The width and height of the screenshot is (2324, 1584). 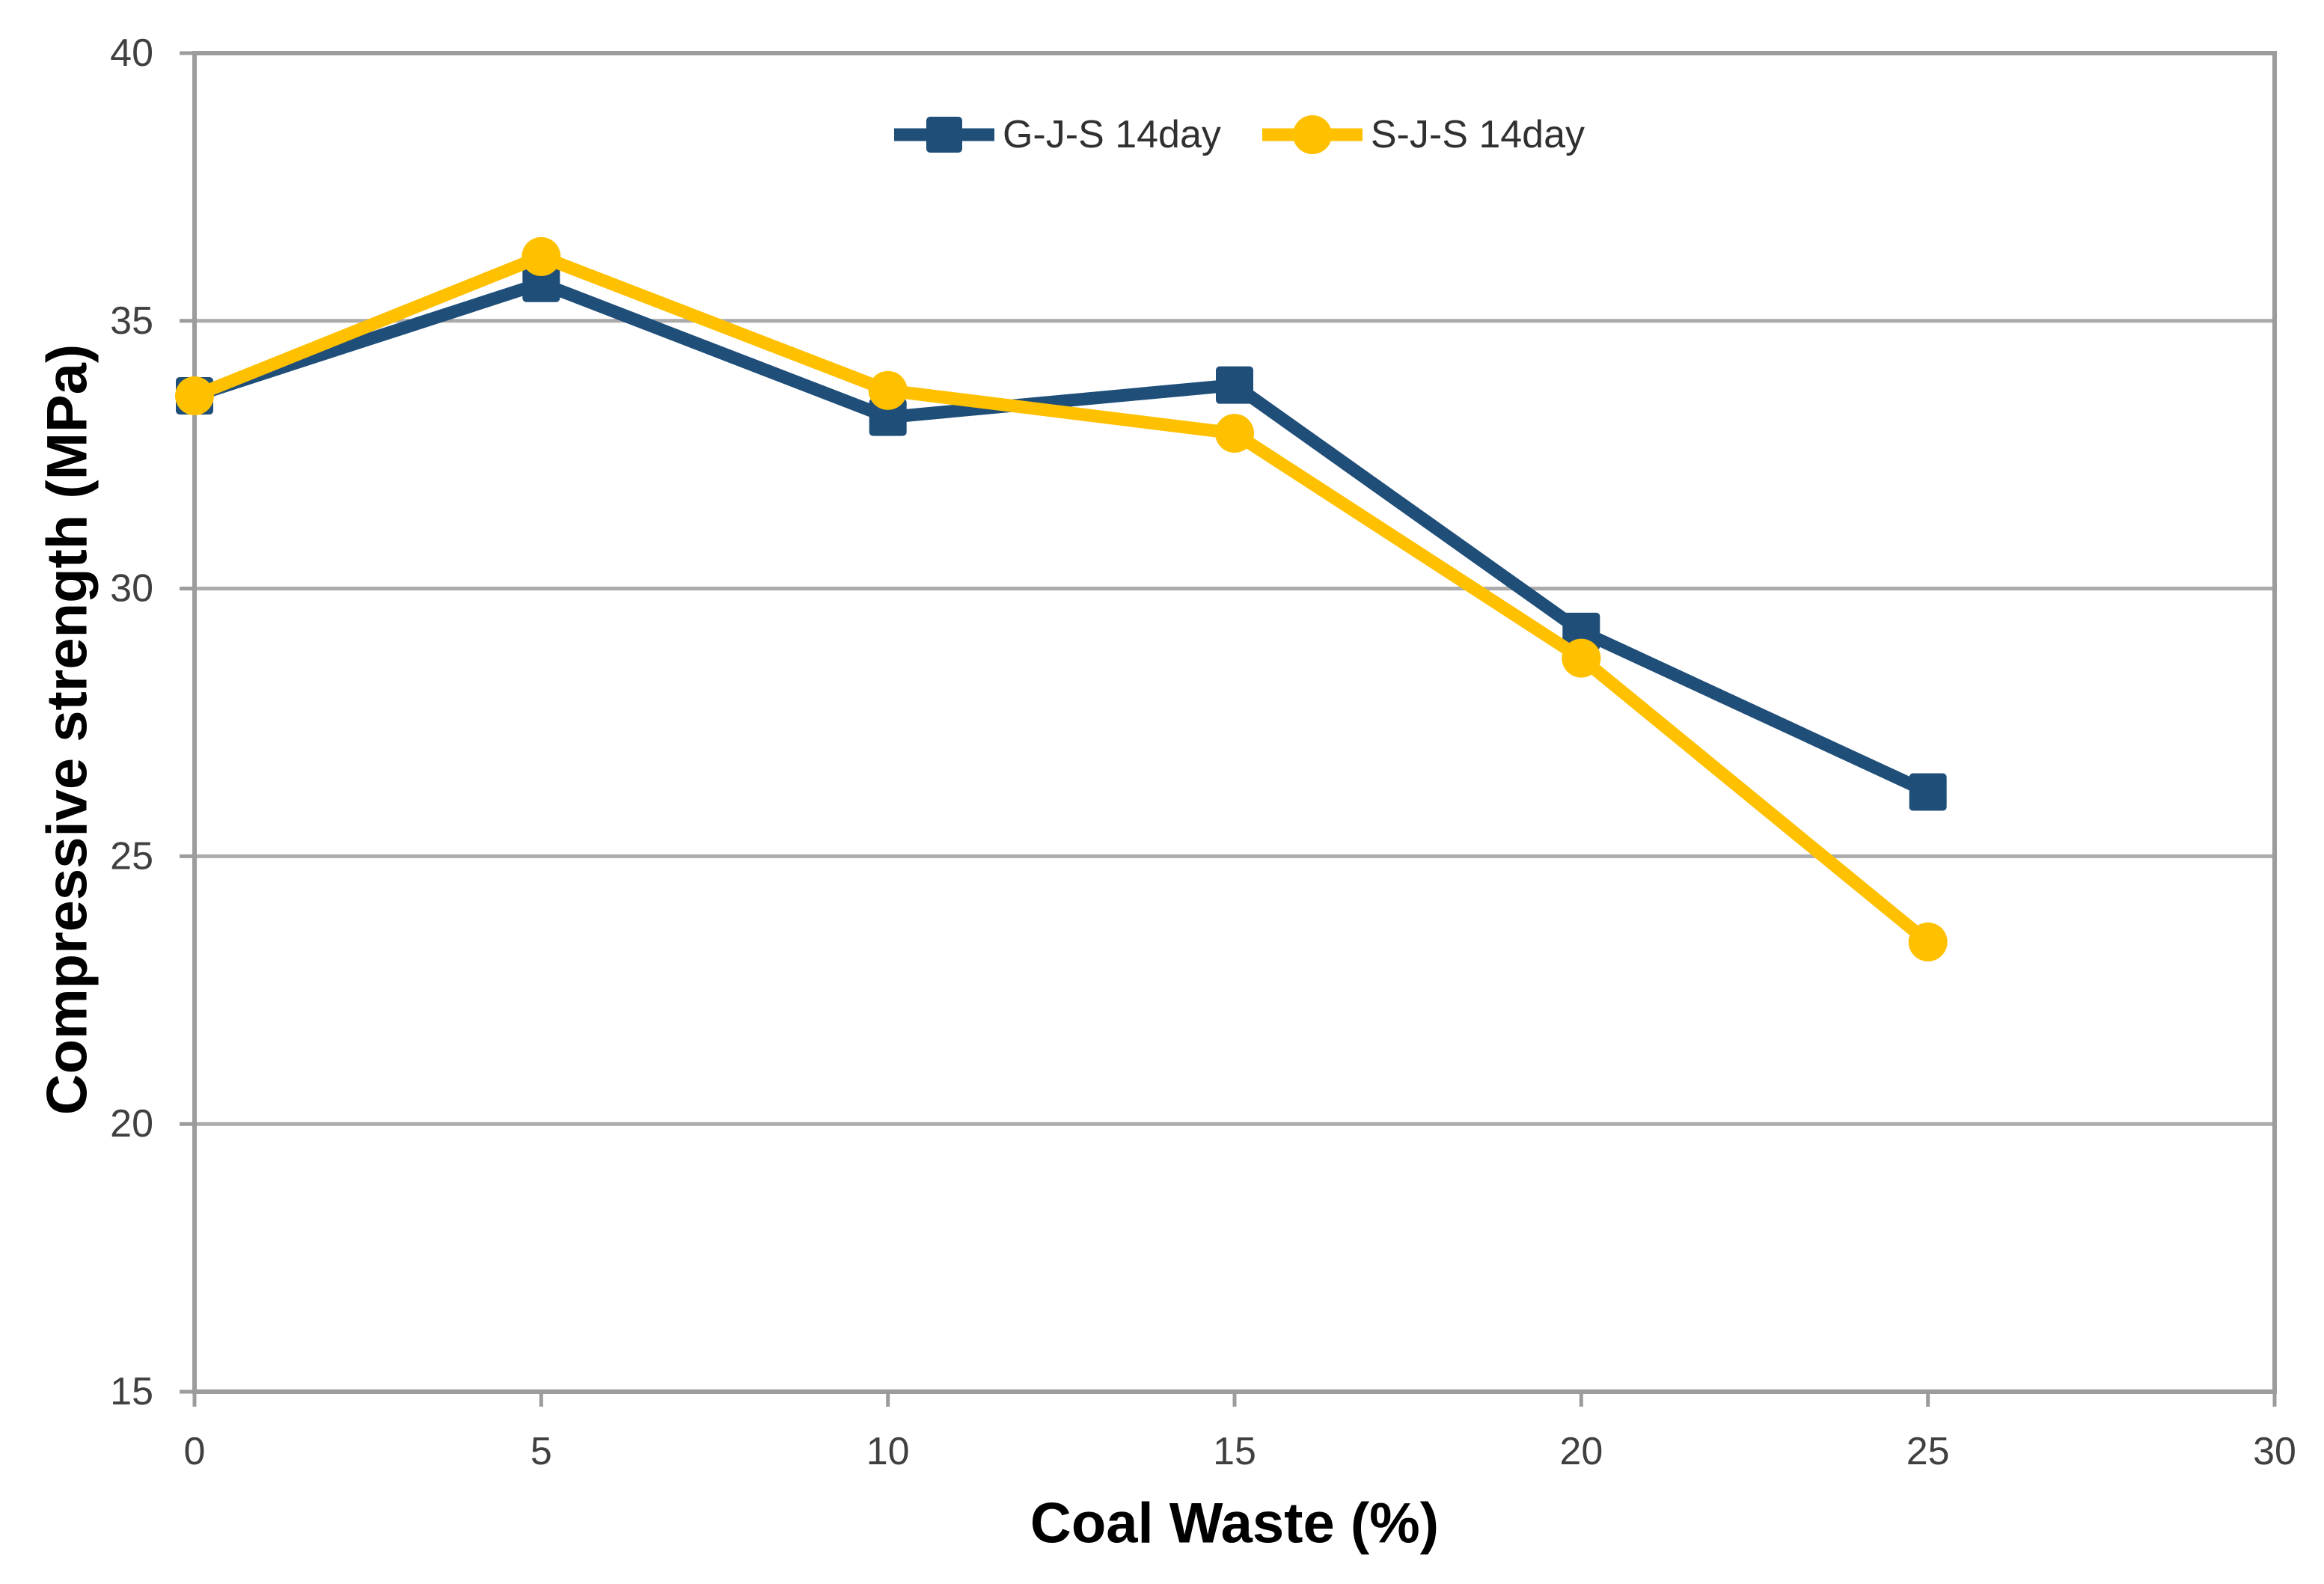 I want to click on legend-circle-marker, so click(x=1312, y=134).